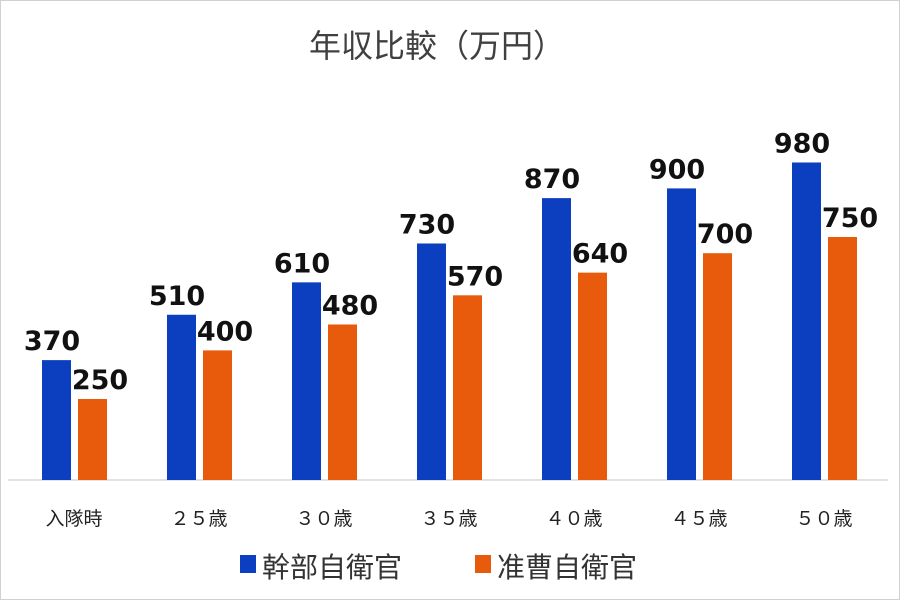  What do you see at coordinates (100, 380) in the screenshot?
I see `data-label: 250` at bounding box center [100, 380].